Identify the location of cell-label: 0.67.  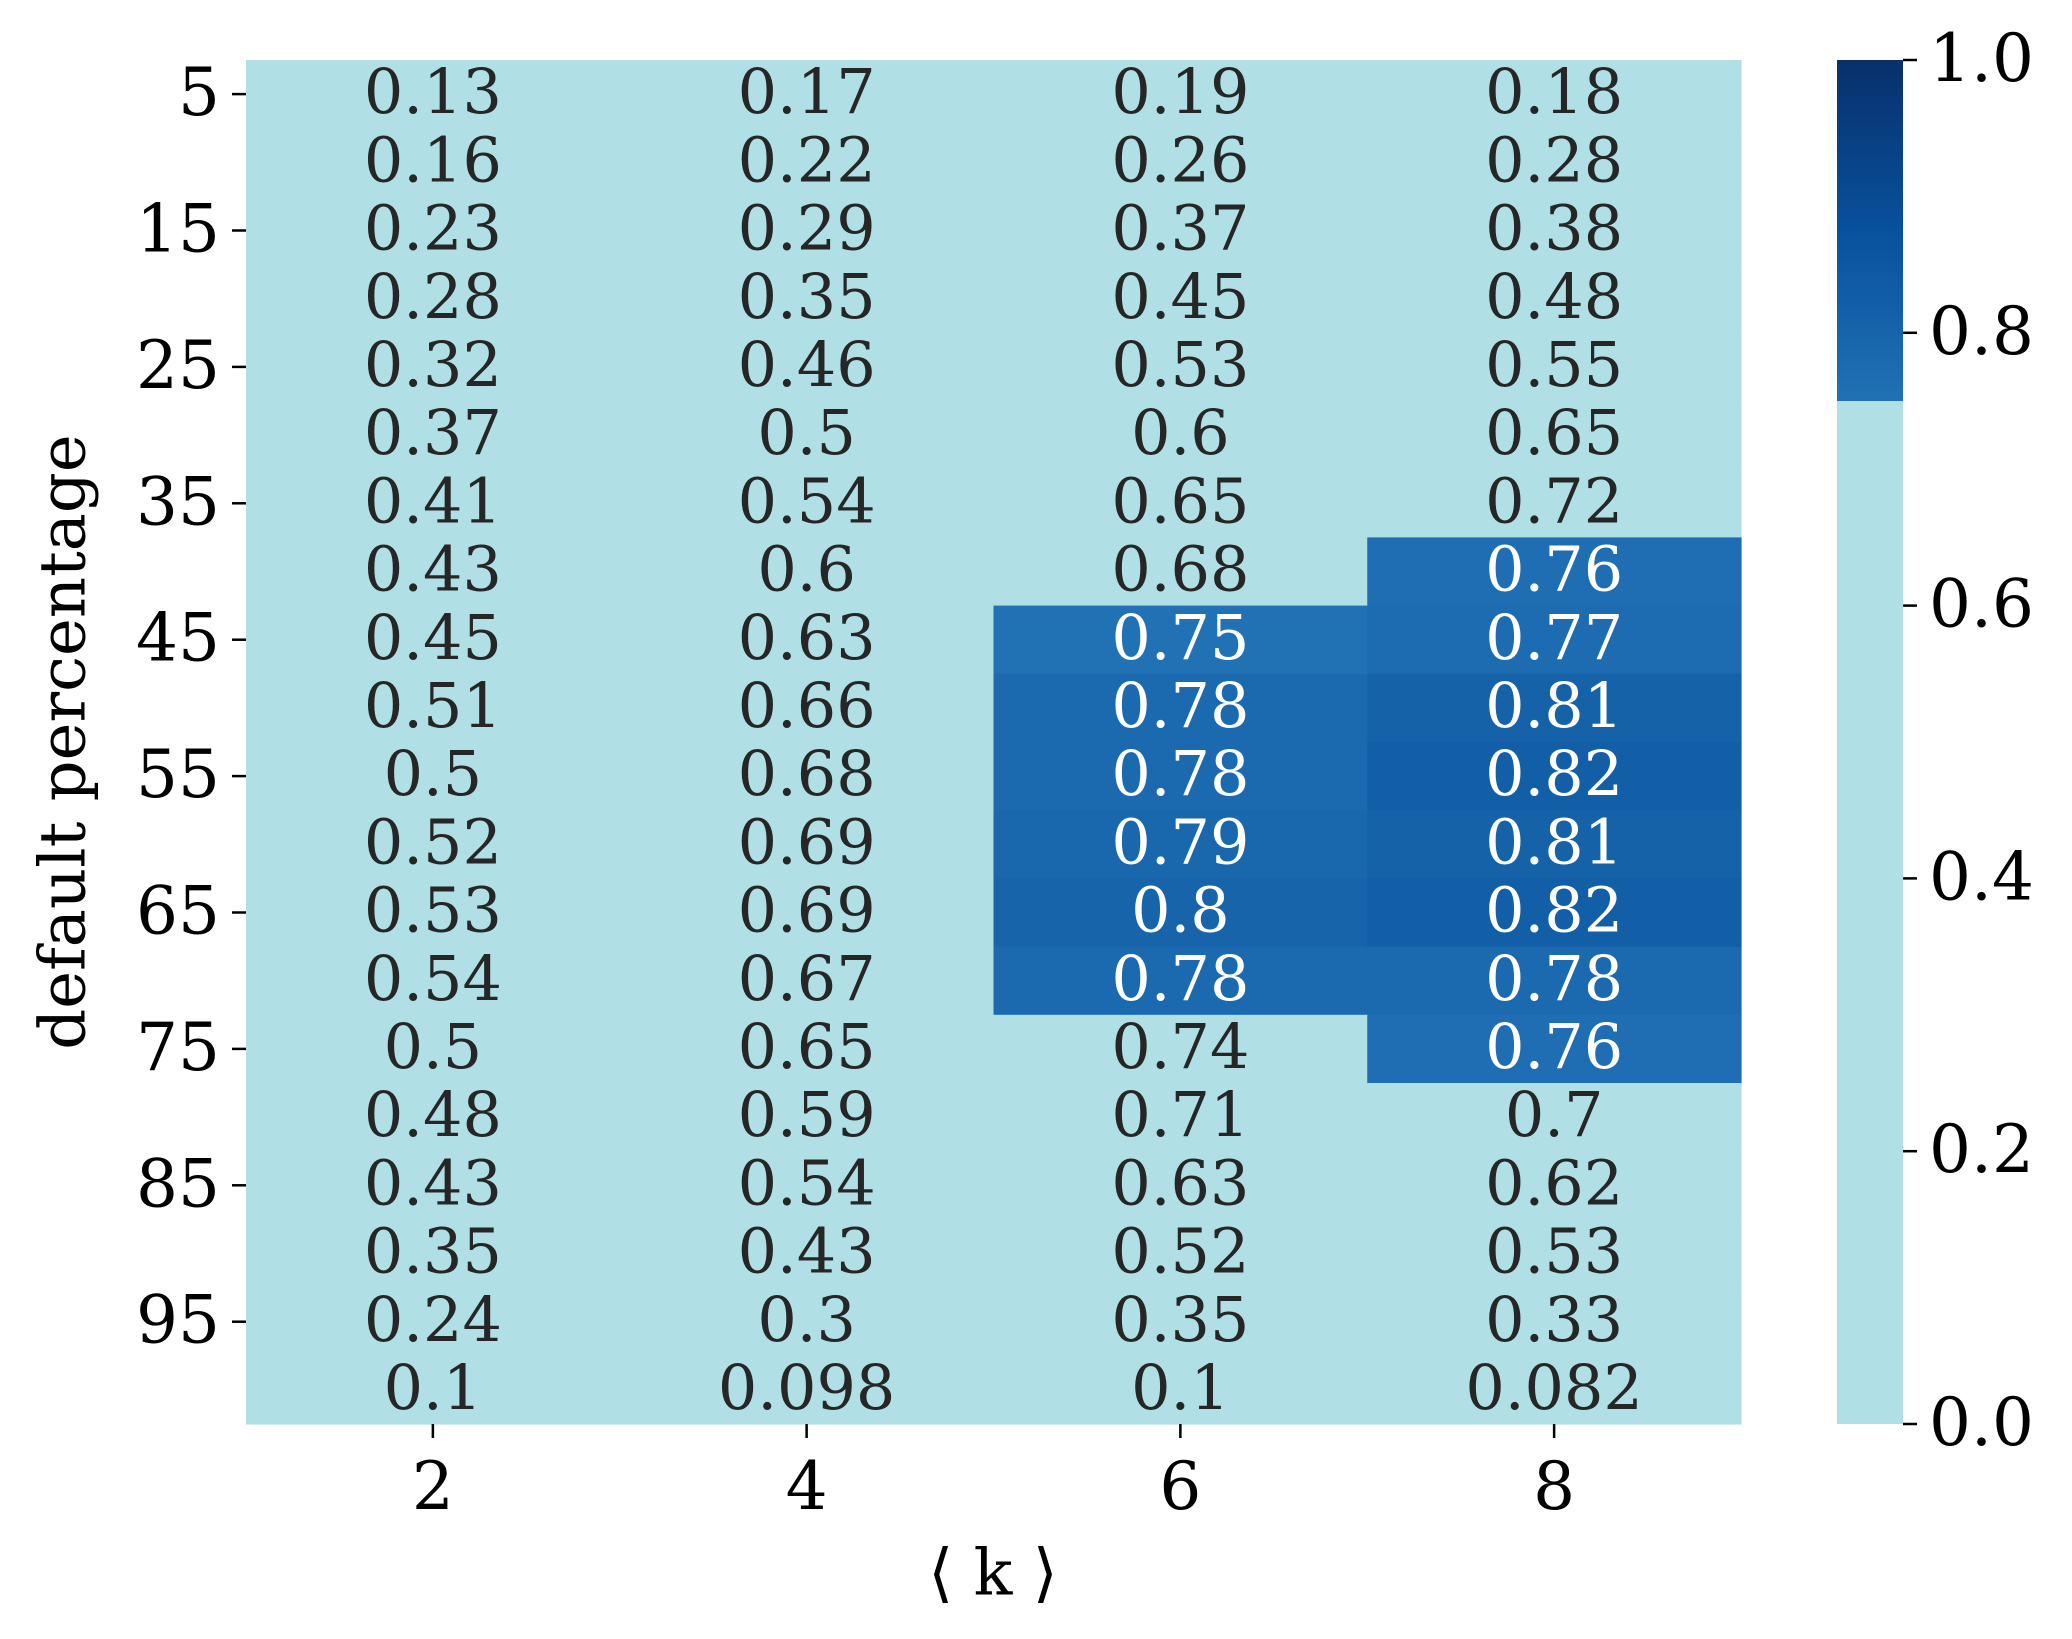
(807, 978).